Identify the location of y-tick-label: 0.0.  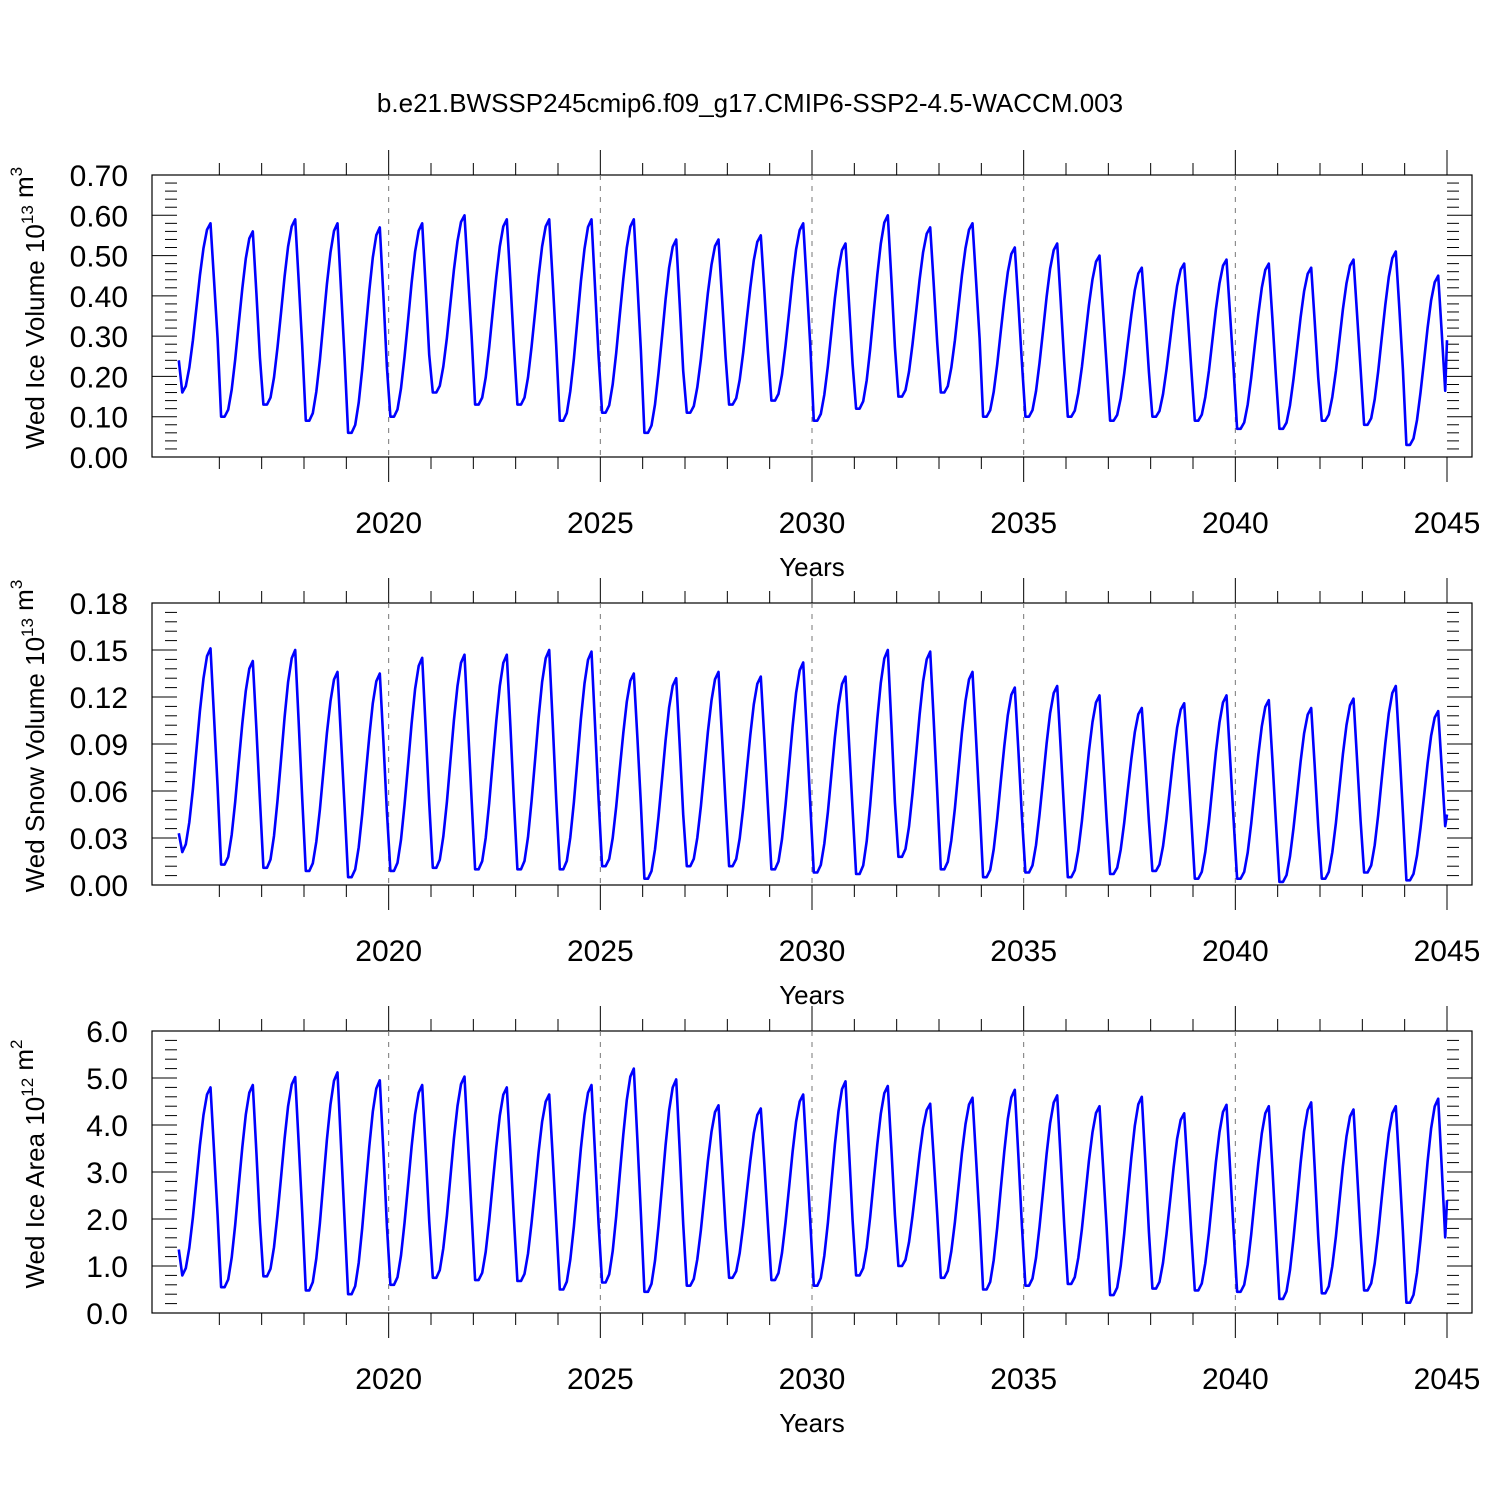
(107, 1314).